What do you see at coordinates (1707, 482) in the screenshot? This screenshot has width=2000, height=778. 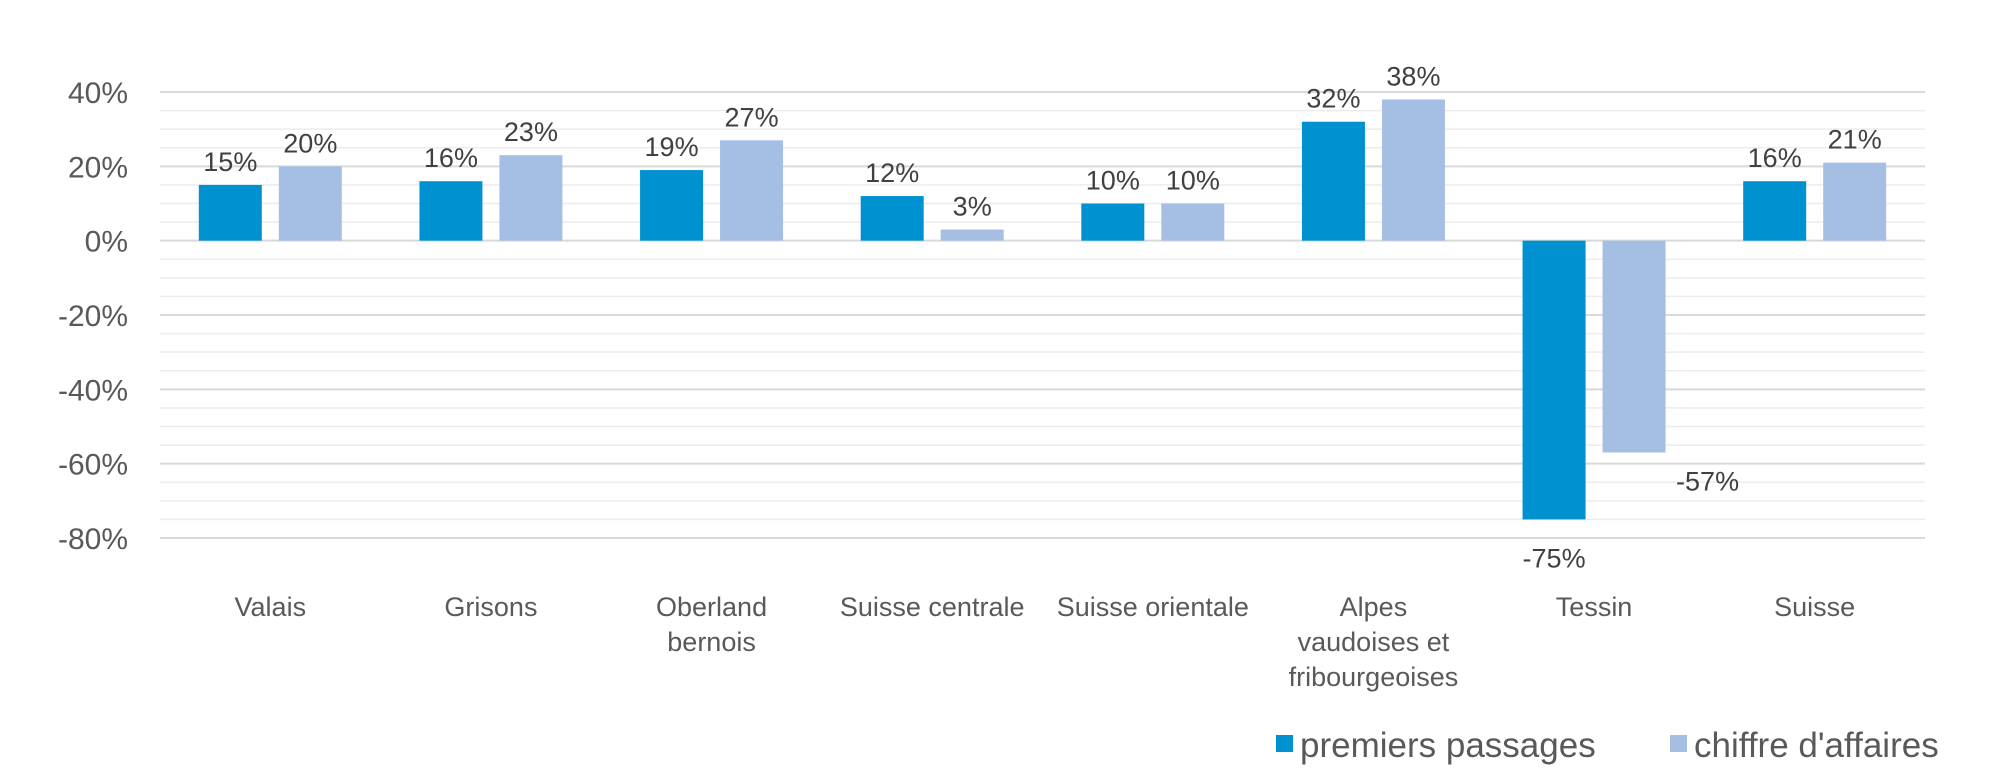 I see `data-label: -57%` at bounding box center [1707, 482].